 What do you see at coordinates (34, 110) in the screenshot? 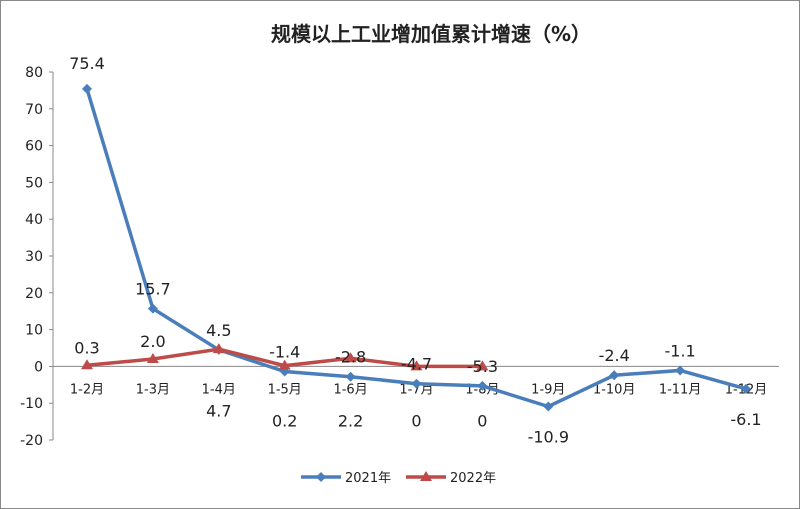
I see `y-tick-label: 70` at bounding box center [34, 110].